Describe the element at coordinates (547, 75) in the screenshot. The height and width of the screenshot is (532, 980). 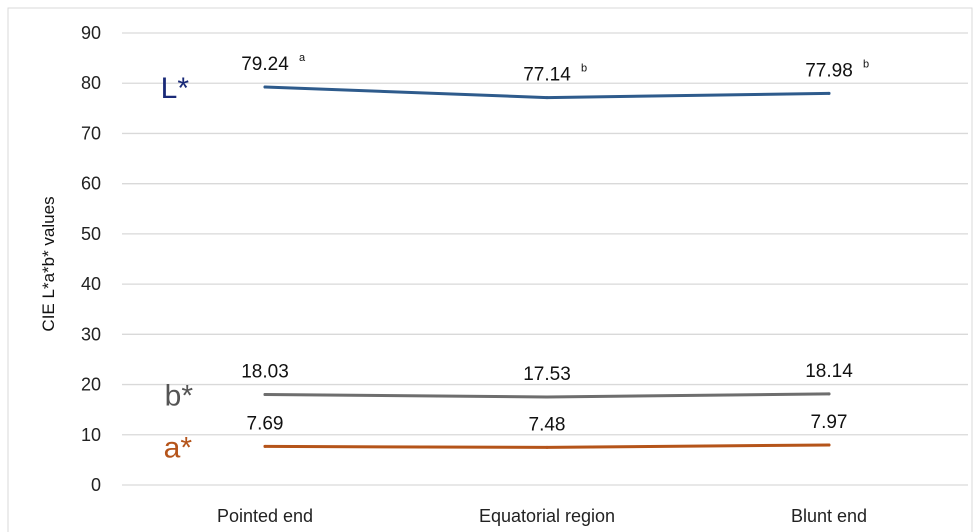
I see `data-label: 77.14` at that location.